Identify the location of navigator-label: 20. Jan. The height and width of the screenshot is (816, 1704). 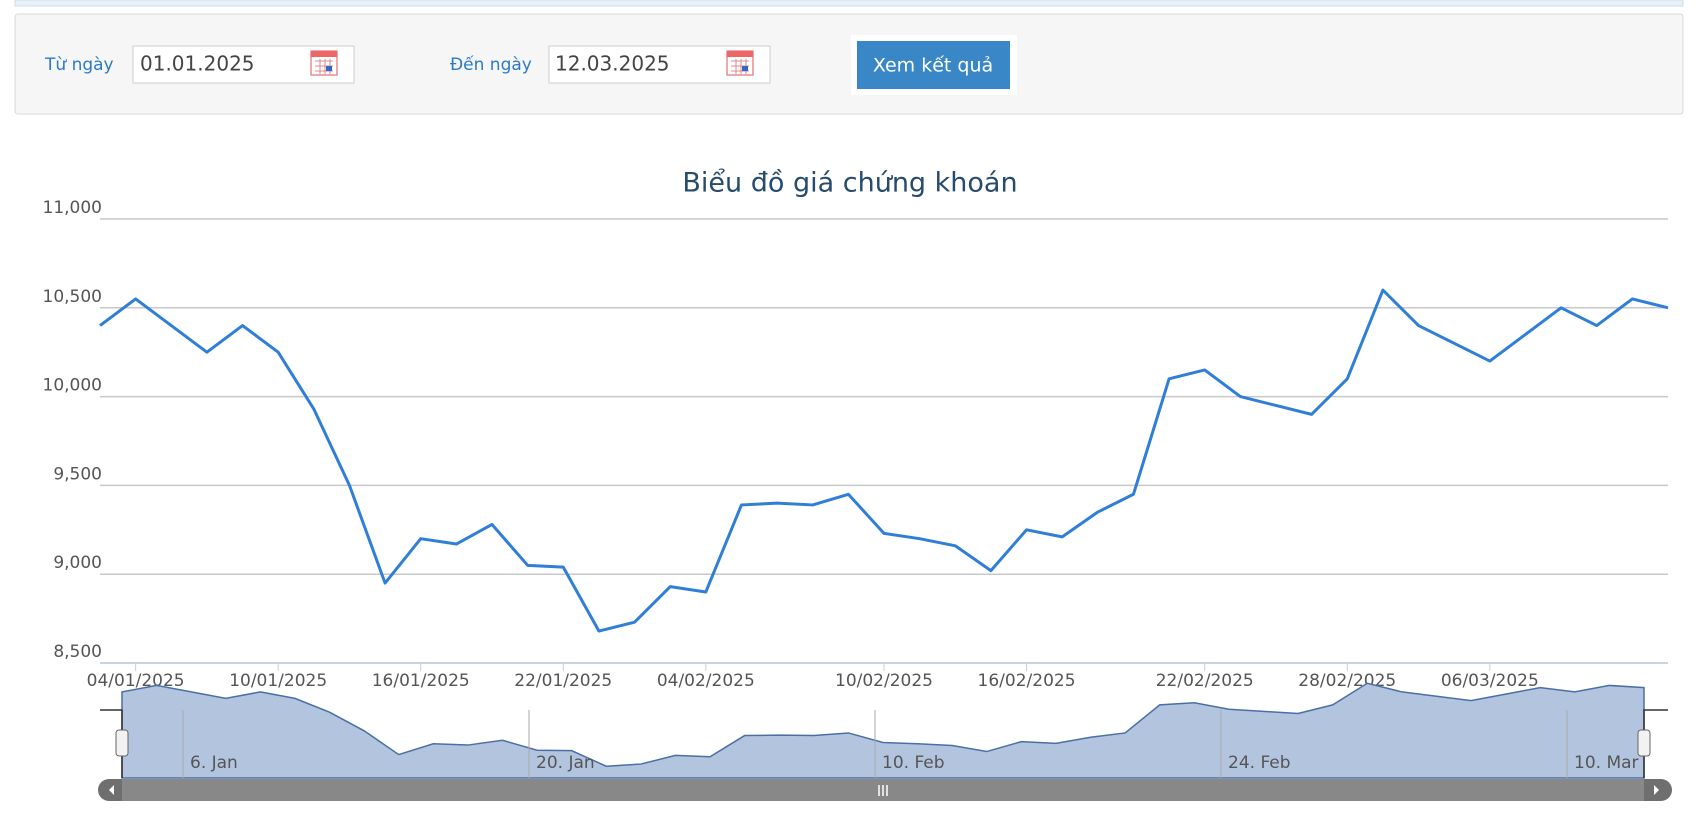
(565, 763).